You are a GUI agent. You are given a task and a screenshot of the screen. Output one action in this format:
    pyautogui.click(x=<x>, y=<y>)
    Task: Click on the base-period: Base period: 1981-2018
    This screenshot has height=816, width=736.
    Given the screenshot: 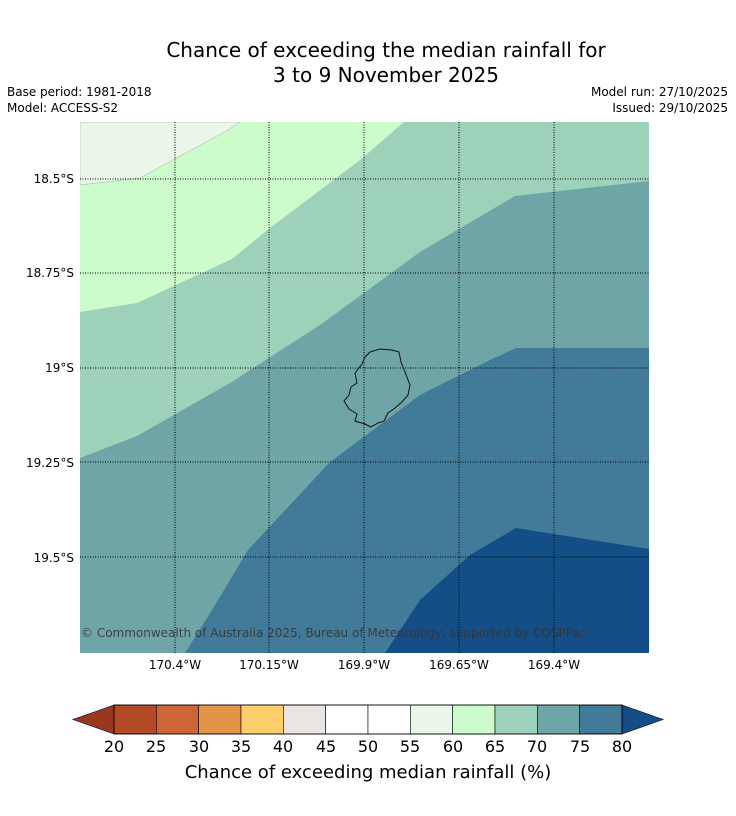 What is the action you would take?
    pyautogui.click(x=79, y=92)
    